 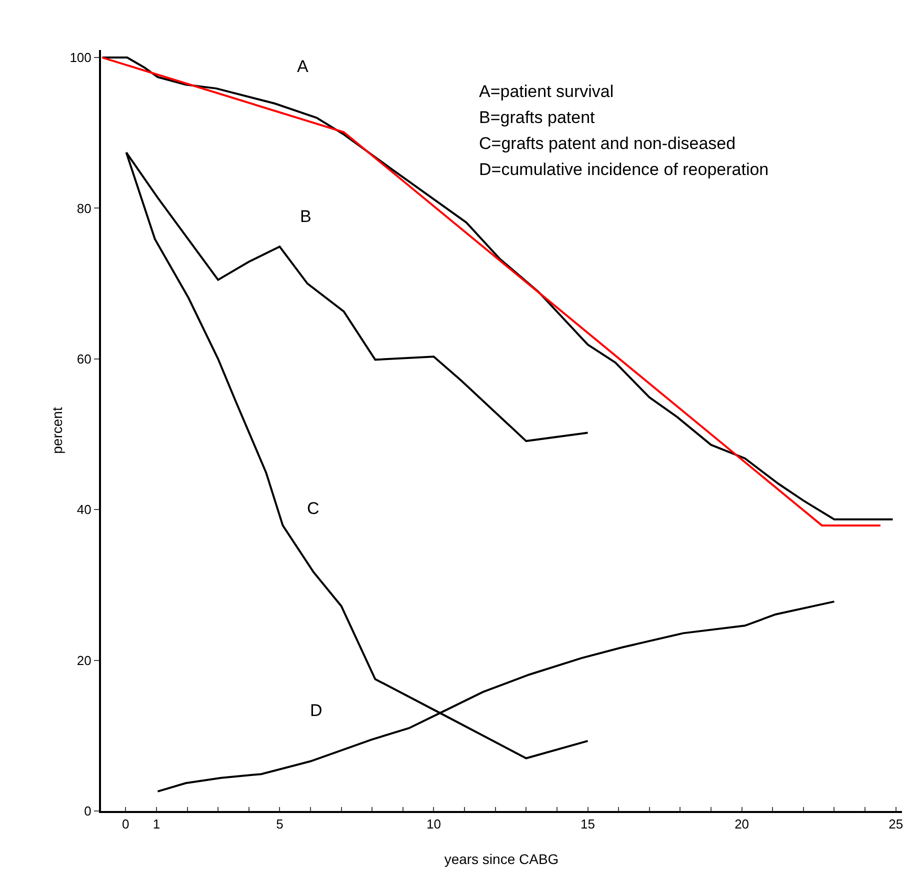 What do you see at coordinates (896, 824) in the screenshot?
I see `x-tick-label: 25` at bounding box center [896, 824].